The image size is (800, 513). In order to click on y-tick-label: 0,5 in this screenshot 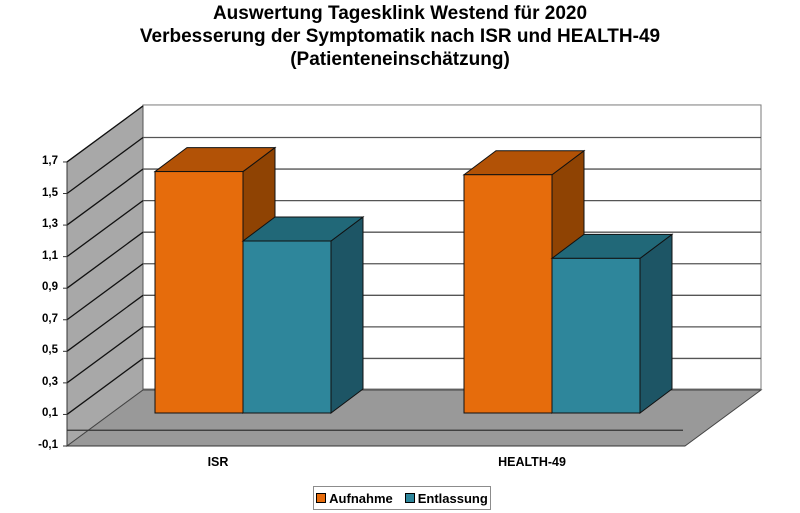, I will do `click(50, 350)`.